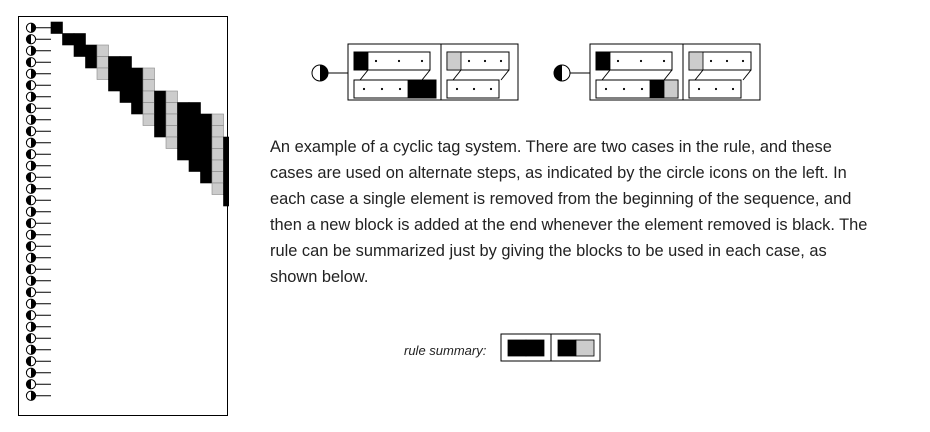 The height and width of the screenshot is (432, 930). What do you see at coordinates (320, 73) in the screenshot?
I see `case-phase-icon` at bounding box center [320, 73].